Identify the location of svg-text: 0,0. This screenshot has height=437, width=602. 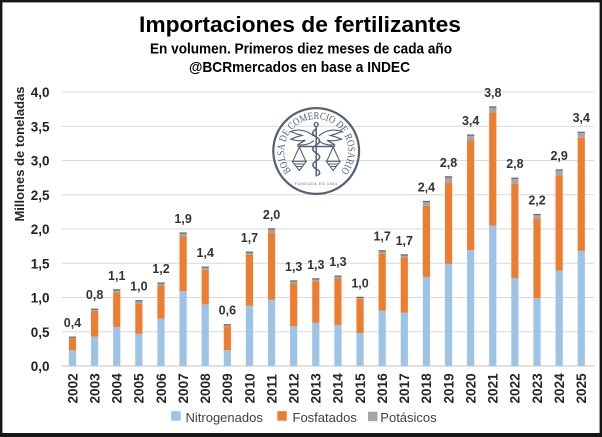
(40, 366).